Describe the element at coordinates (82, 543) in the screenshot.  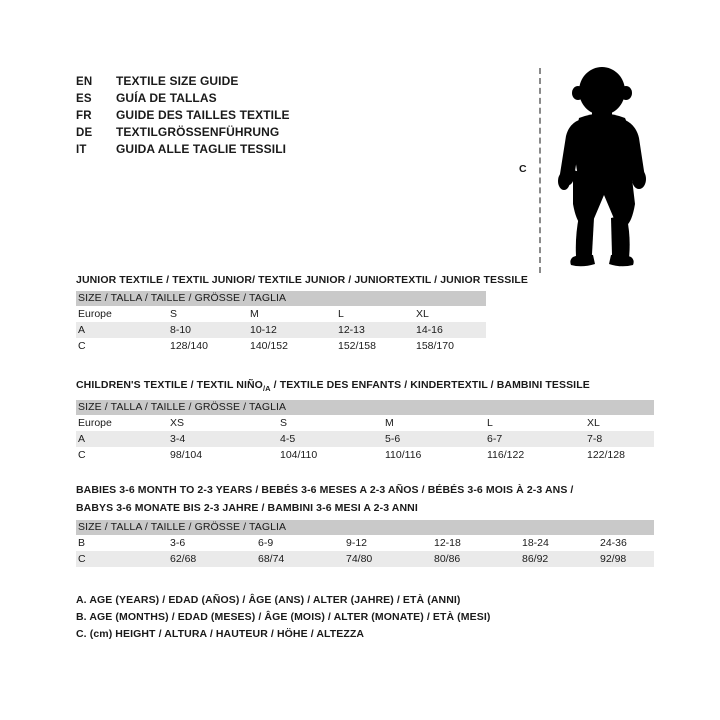
I see `row-label: B` at that location.